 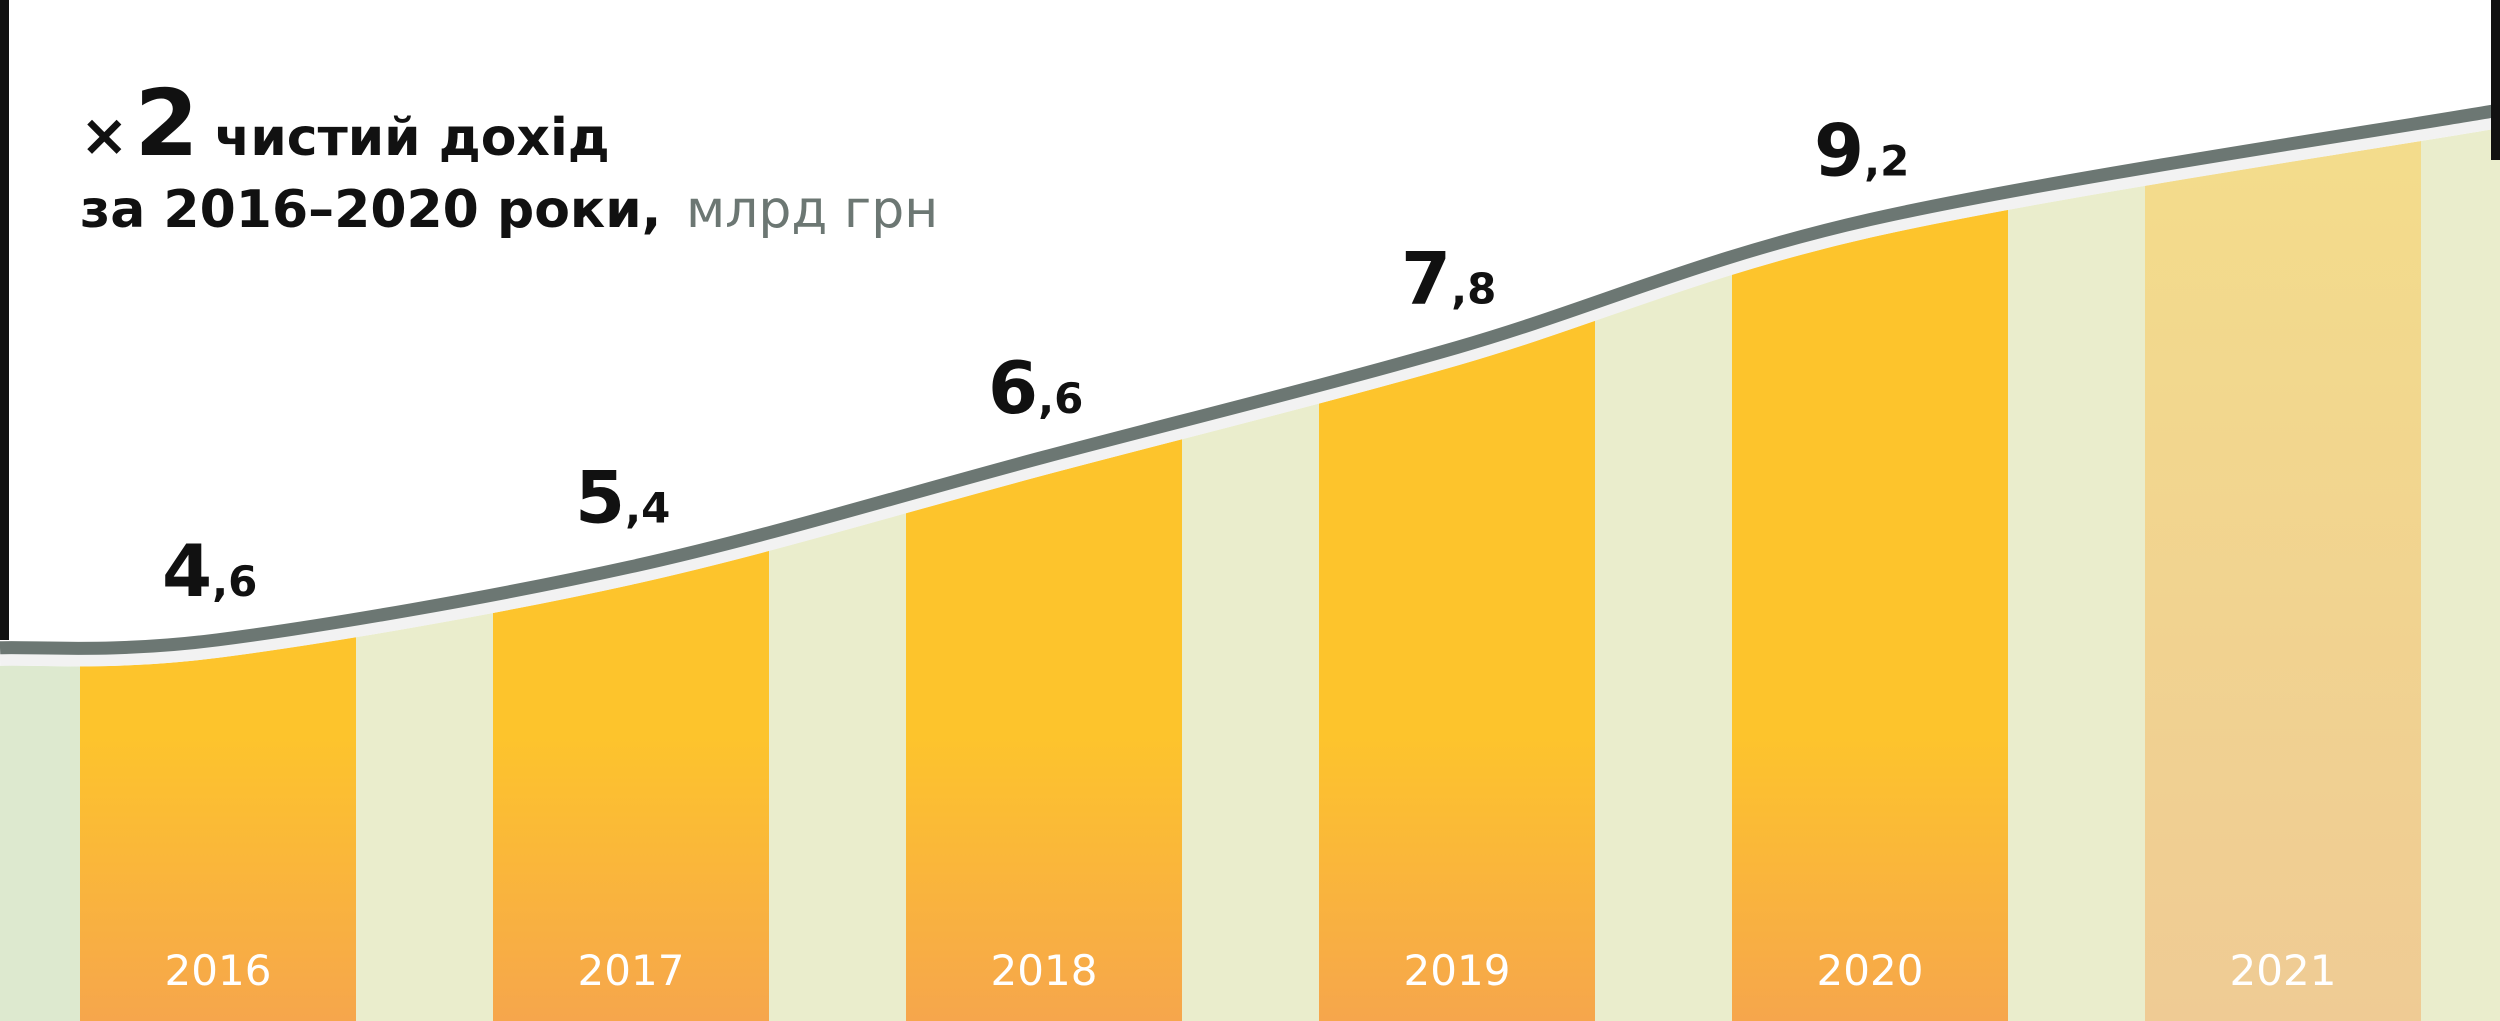 I want to click on year-label: 2021, so click(x=2283, y=970).